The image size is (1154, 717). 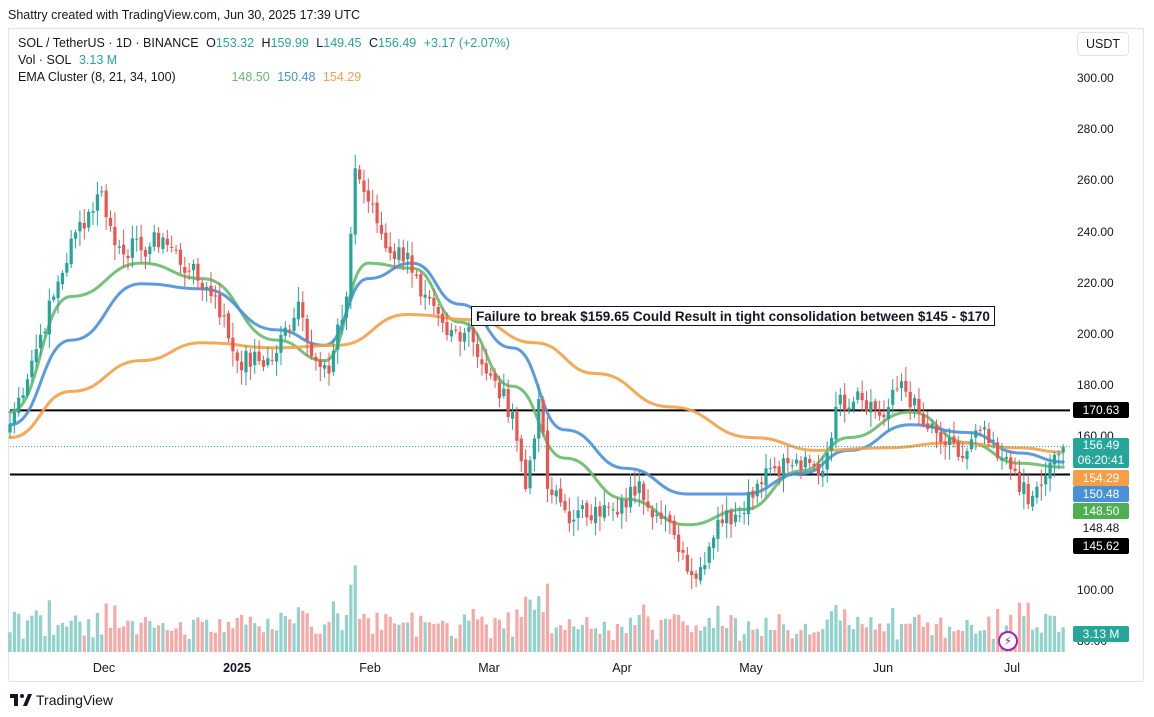 I want to click on x-tick-jun: Jun, so click(x=883, y=668).